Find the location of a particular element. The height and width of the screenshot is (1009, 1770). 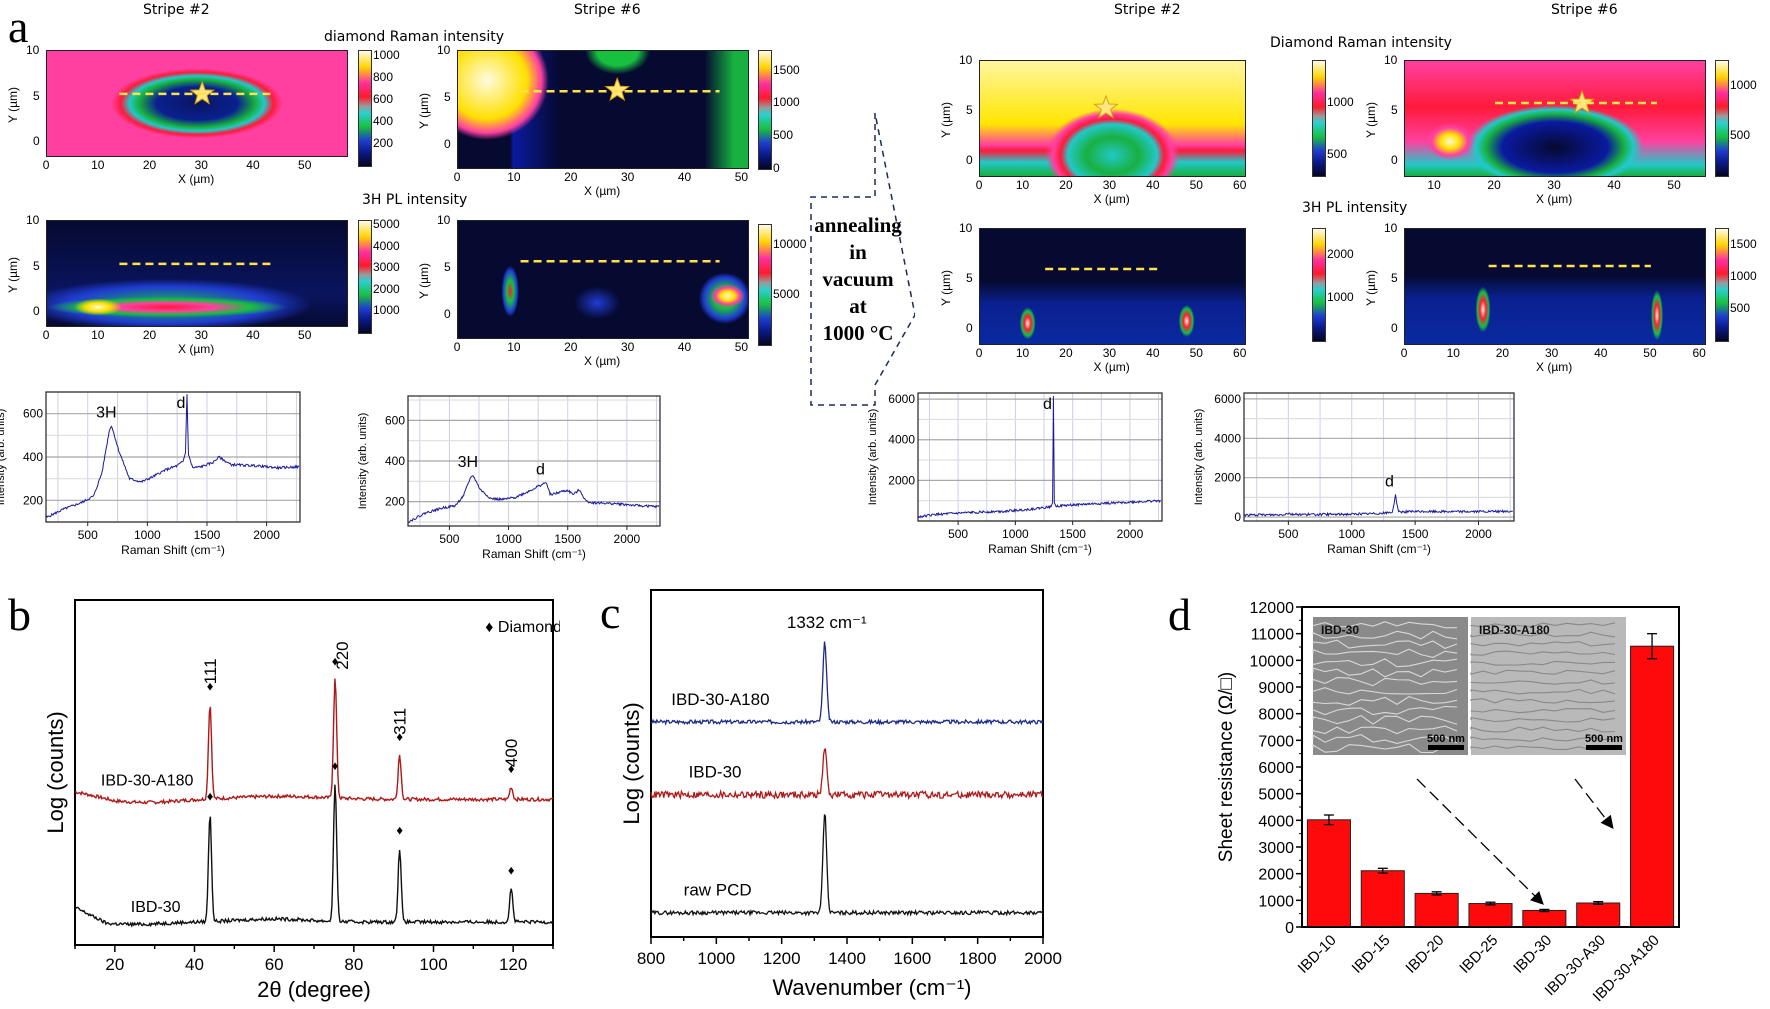

colorbar-tick-label: 500 is located at coordinates (1740, 308).